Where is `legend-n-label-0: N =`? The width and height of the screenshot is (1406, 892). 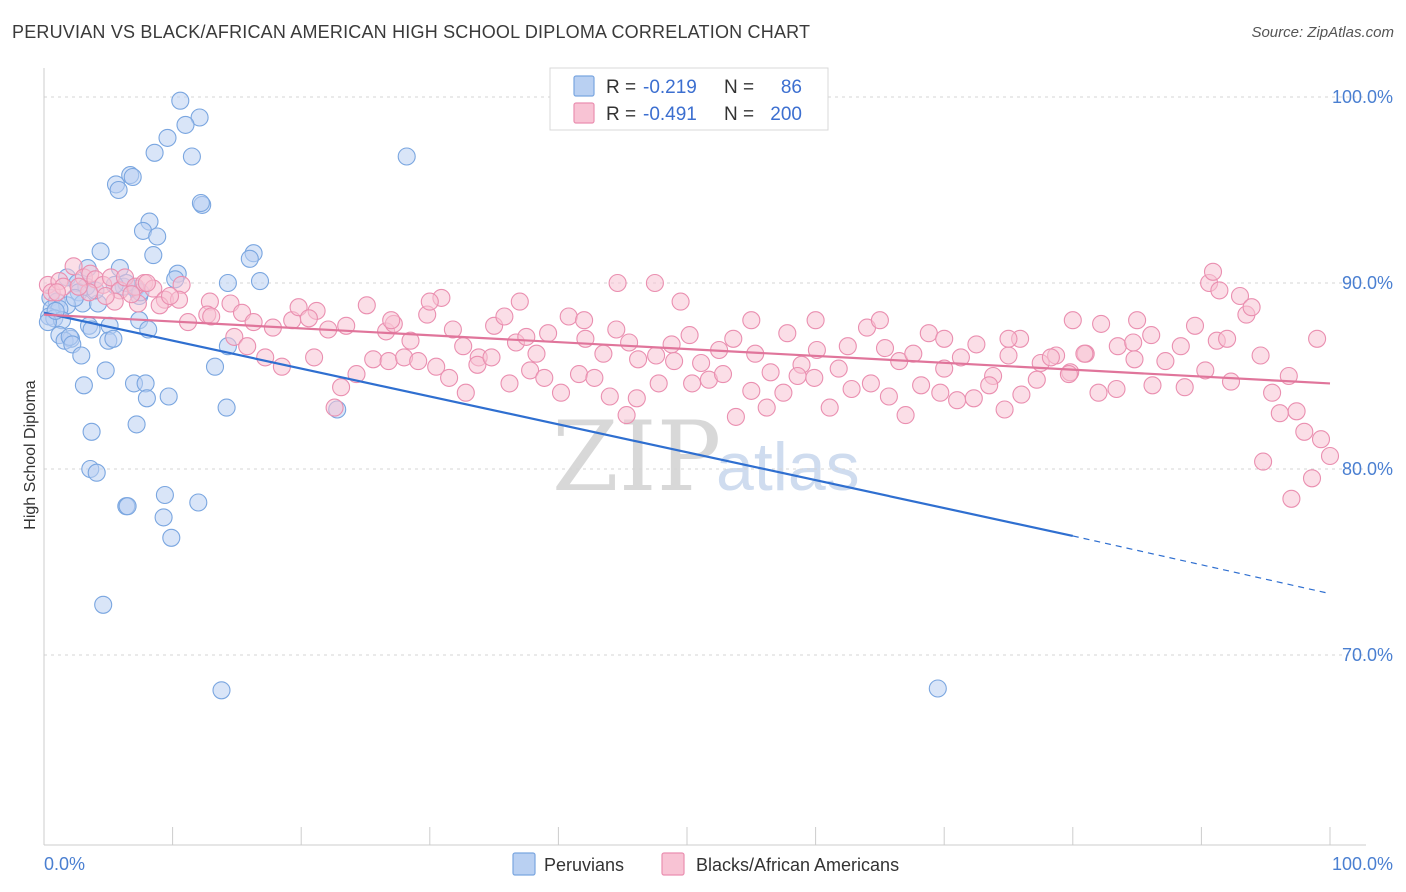 legend-n-label-0: N = is located at coordinates (739, 87).